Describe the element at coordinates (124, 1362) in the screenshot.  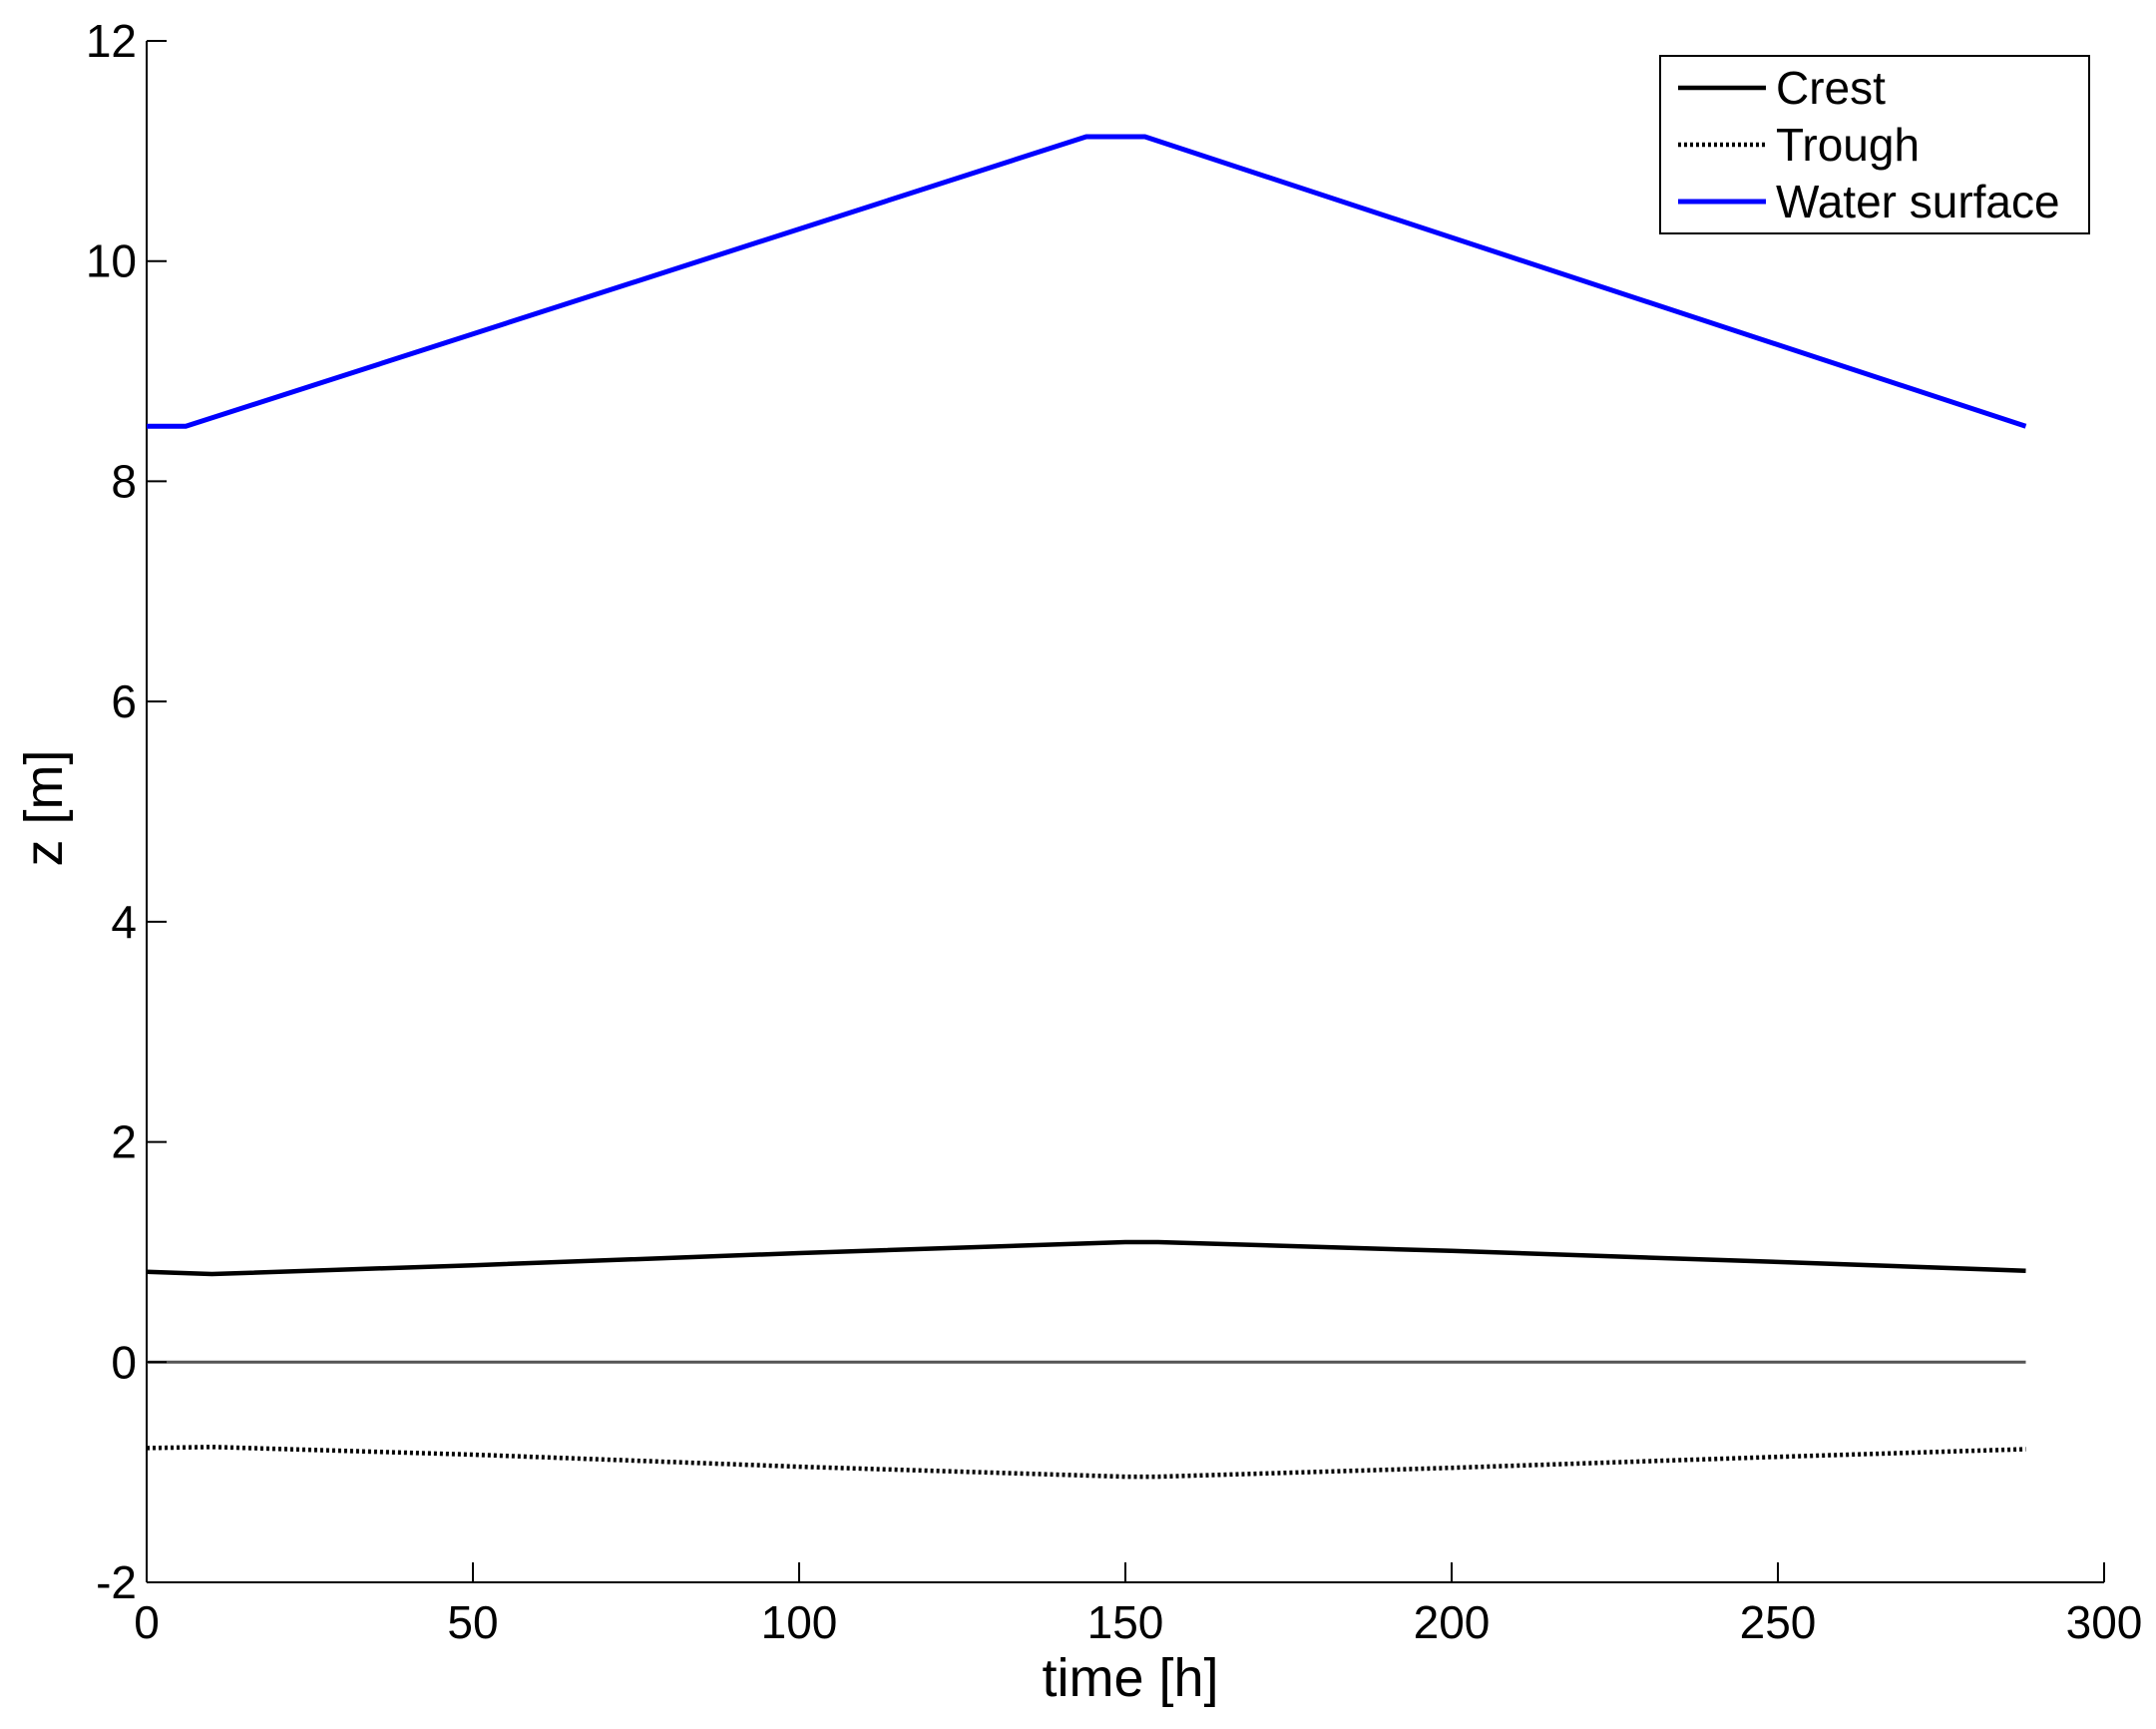
I see `y-tick-label: 0` at that location.